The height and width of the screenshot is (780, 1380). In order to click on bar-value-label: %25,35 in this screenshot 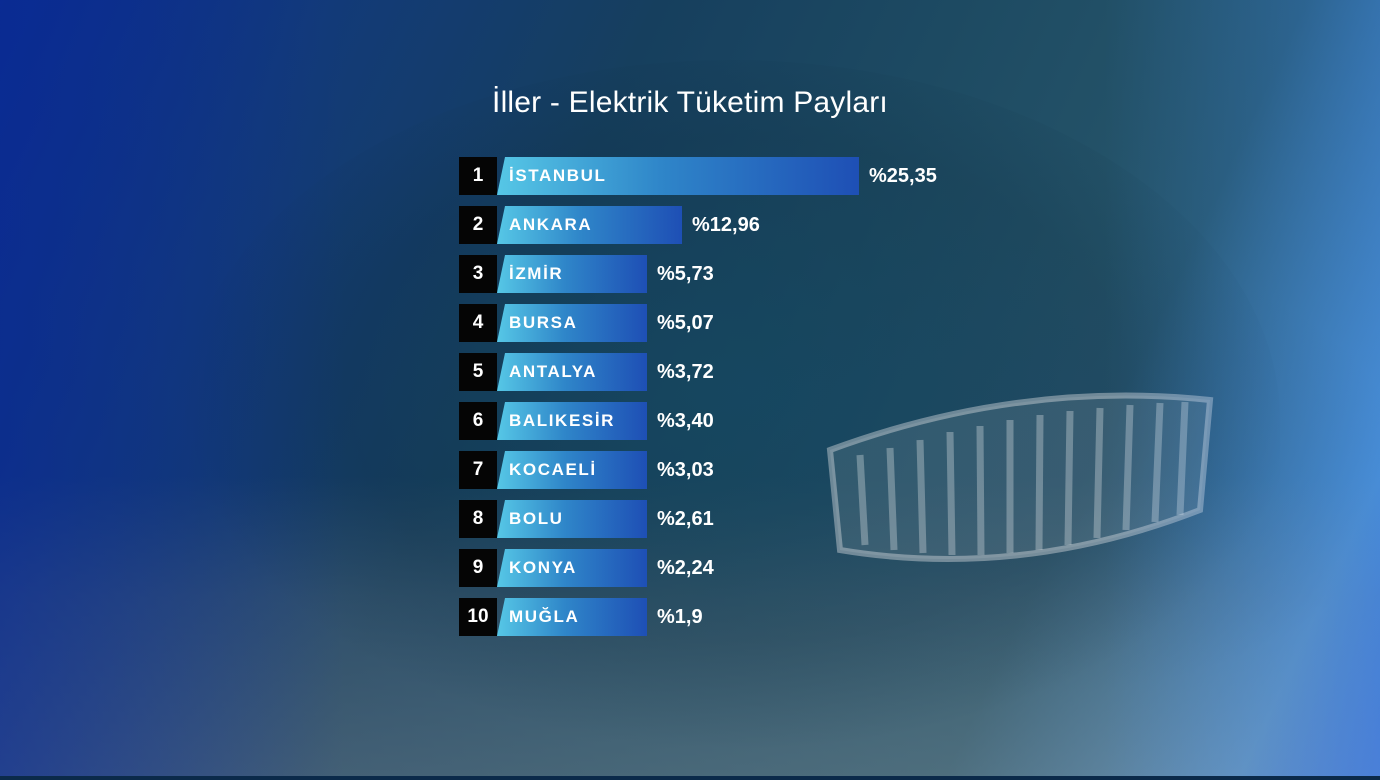, I will do `click(903, 176)`.